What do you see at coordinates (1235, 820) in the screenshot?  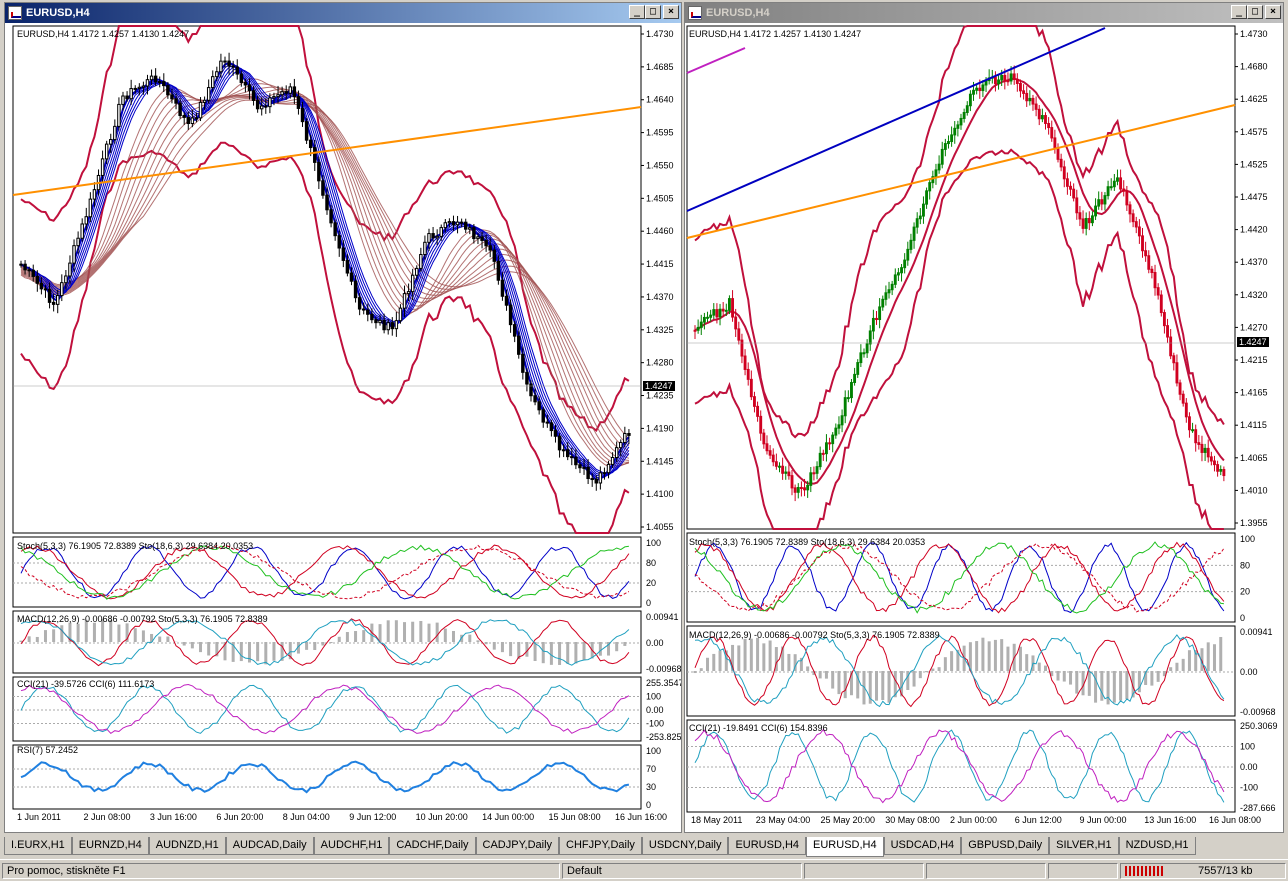 I see `time-tick-label: 16 Jun 08:00` at bounding box center [1235, 820].